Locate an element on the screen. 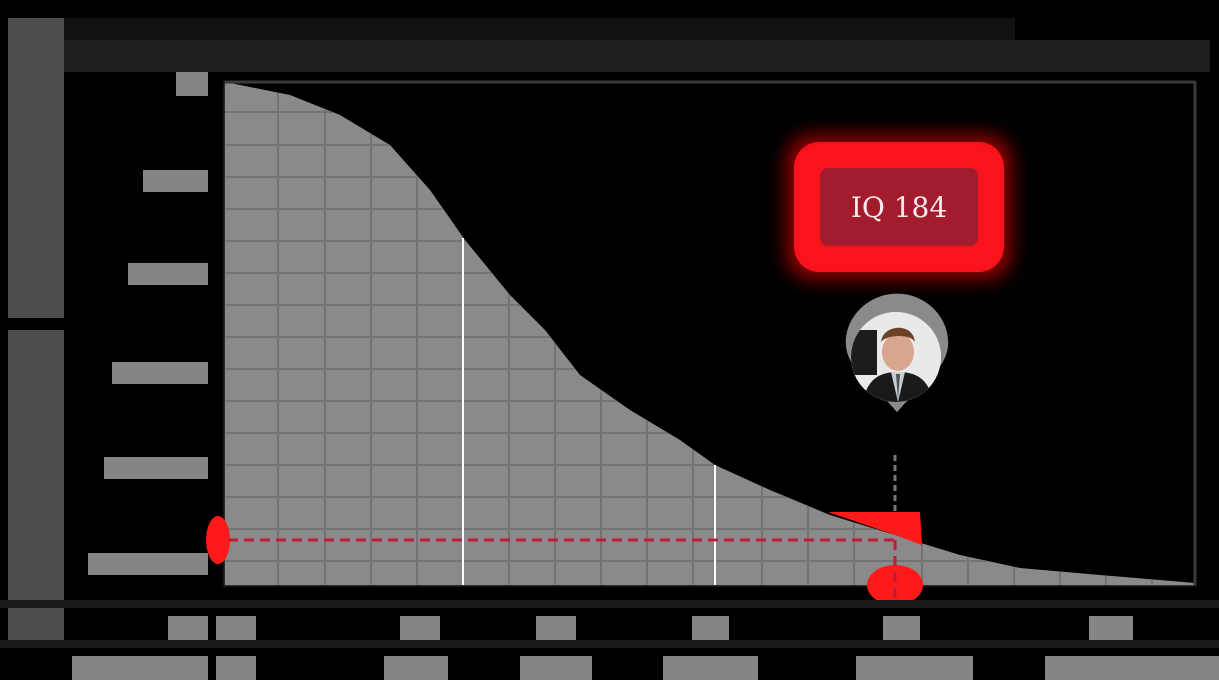 The height and width of the screenshot is (680, 1219). callout-label: IQ 184 is located at coordinates (899, 207).